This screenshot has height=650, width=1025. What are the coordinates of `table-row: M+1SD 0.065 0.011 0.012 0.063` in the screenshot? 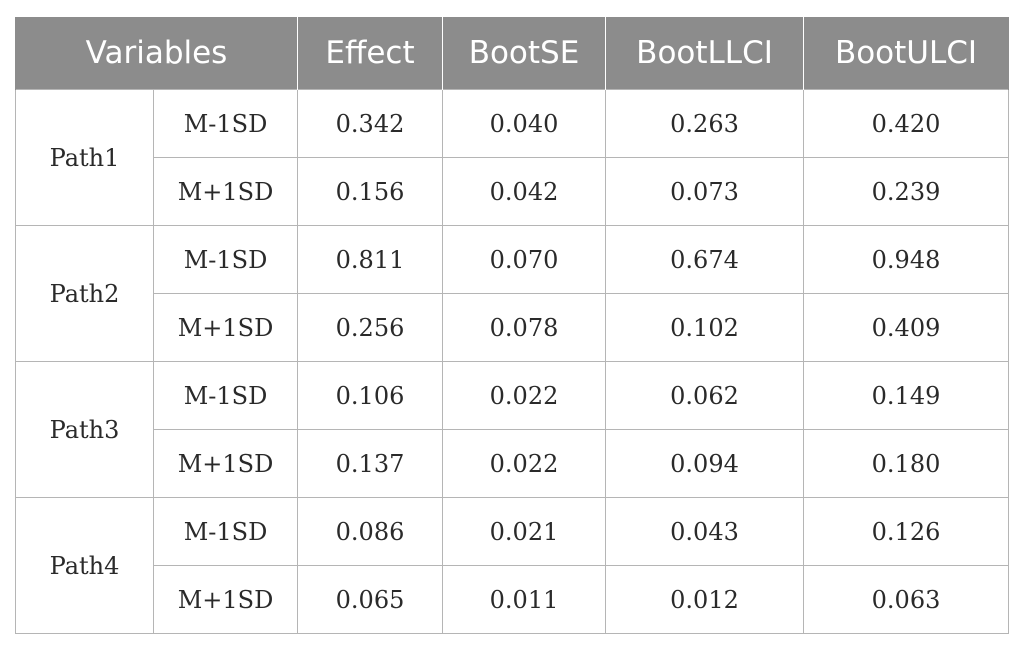 It's located at (513, 599).